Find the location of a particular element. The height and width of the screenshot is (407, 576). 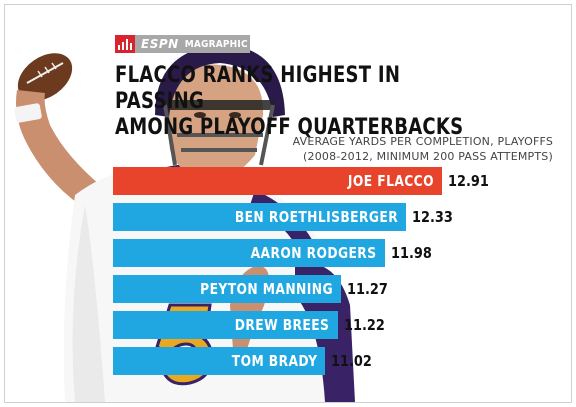

bar-ben-roethlisberger: BEN ROETHLISBERGER is located at coordinates (260, 217).